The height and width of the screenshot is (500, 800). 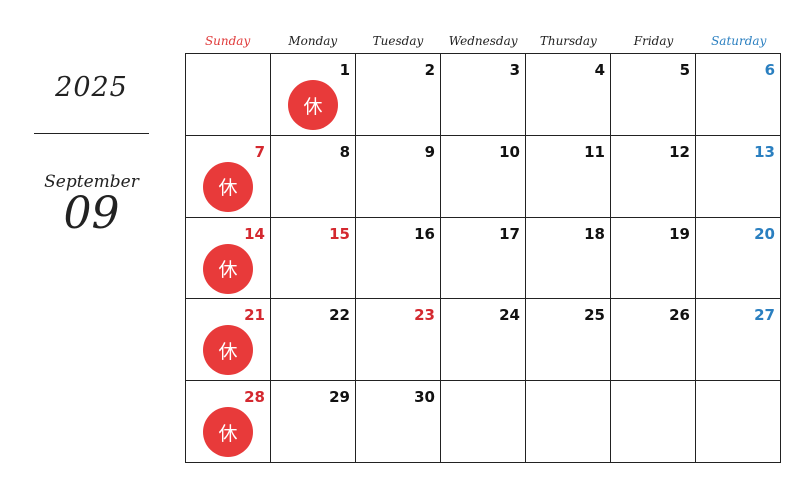 What do you see at coordinates (653, 340) in the screenshot?
I see `day-cell-26: 26` at bounding box center [653, 340].